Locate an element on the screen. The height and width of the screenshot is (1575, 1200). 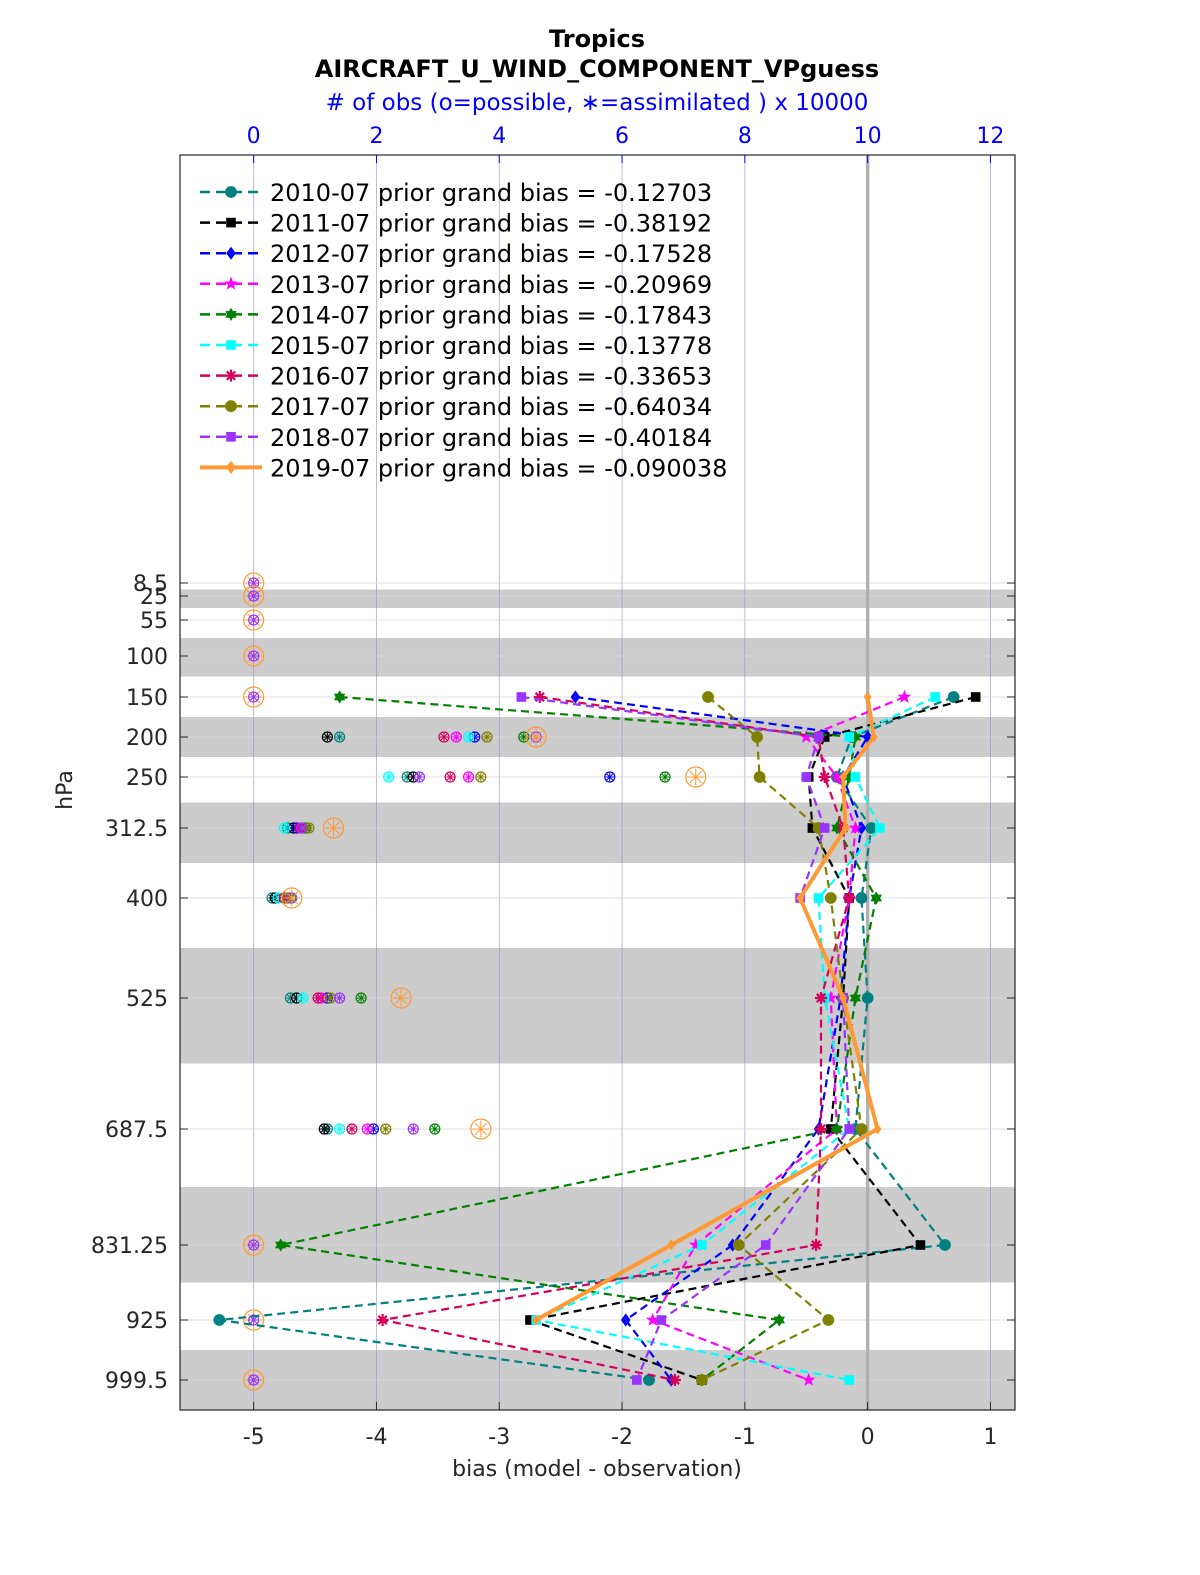
nobs-level_250-s6-possible is located at coordinates (450, 777).